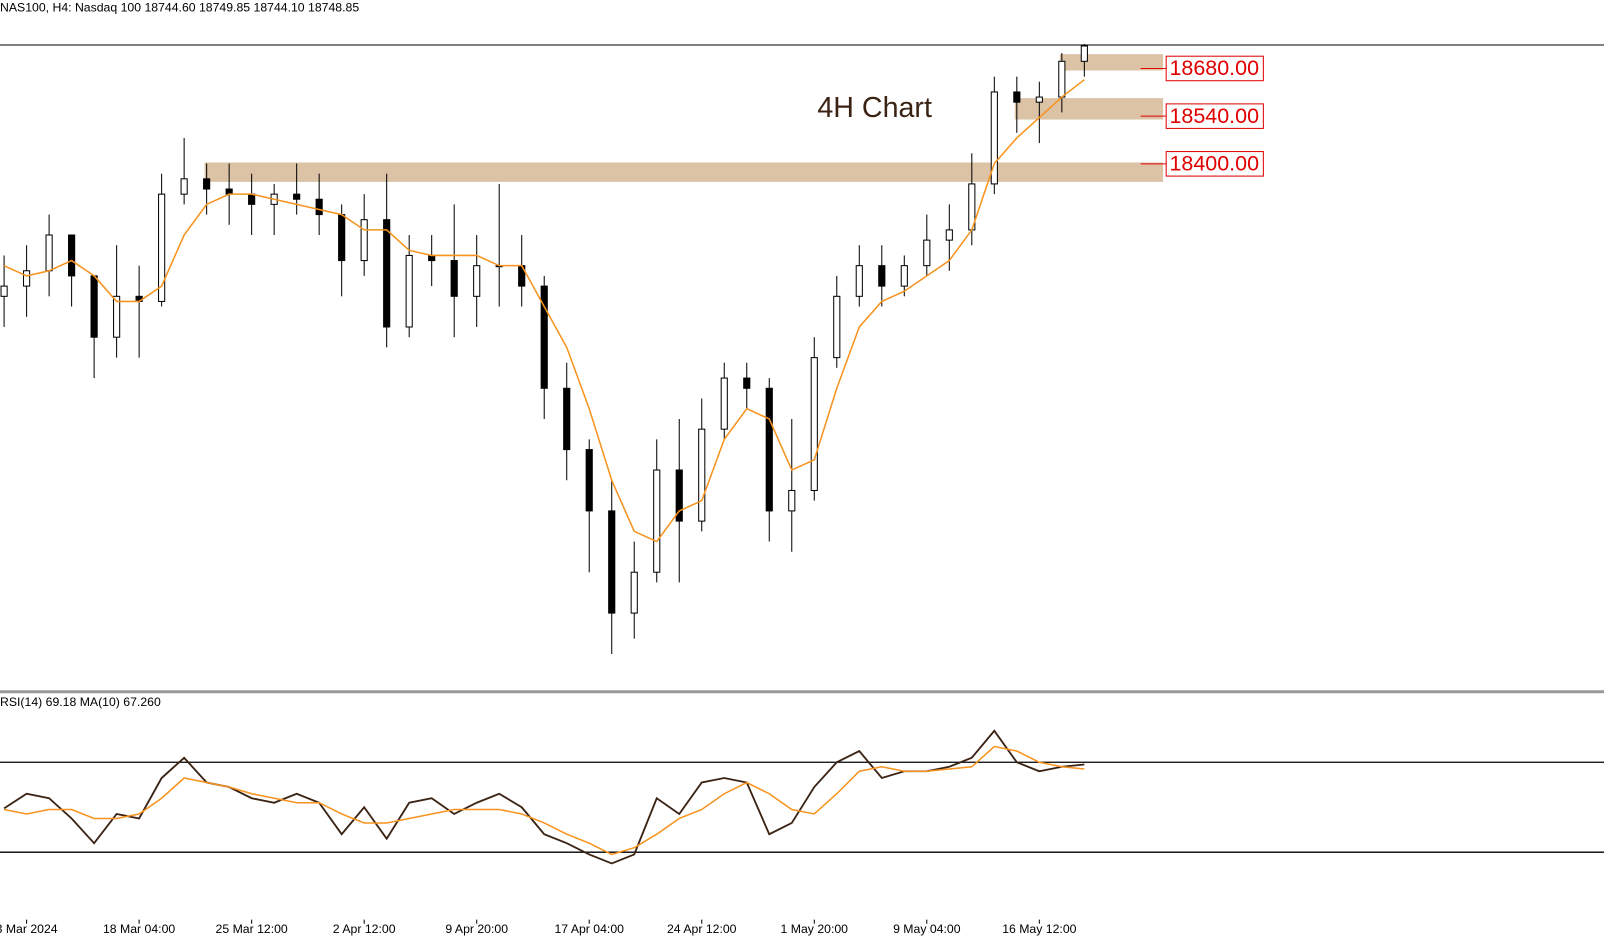 The height and width of the screenshot is (937, 1604). What do you see at coordinates (252, 929) in the screenshot?
I see `x-tick-label: 25 Mar 12:00` at bounding box center [252, 929].